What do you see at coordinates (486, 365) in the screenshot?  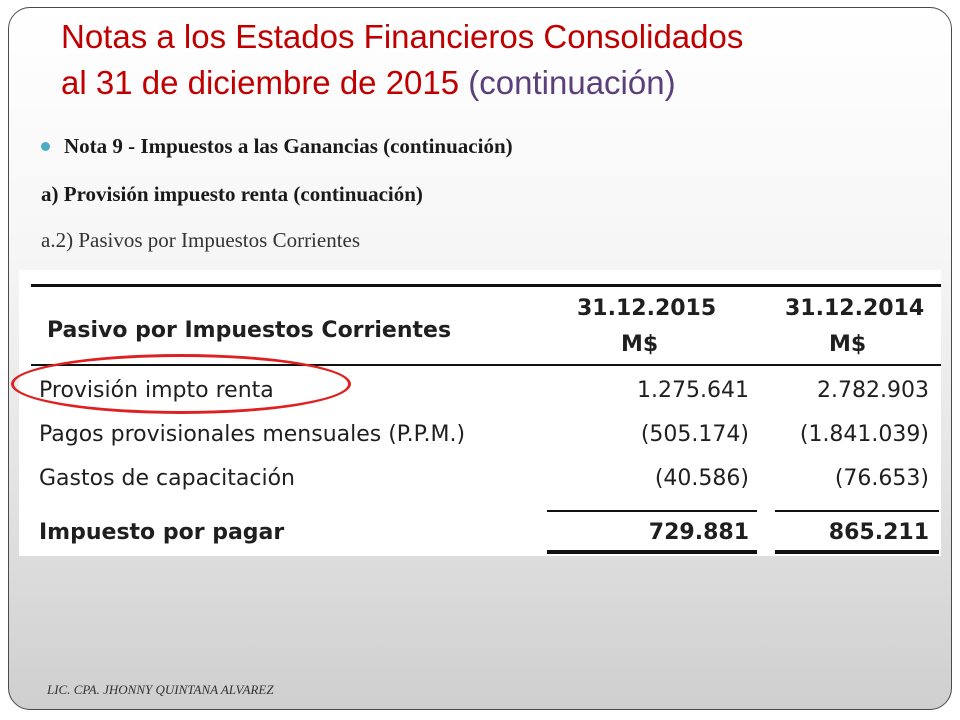 I see `table-header-rule` at bounding box center [486, 365].